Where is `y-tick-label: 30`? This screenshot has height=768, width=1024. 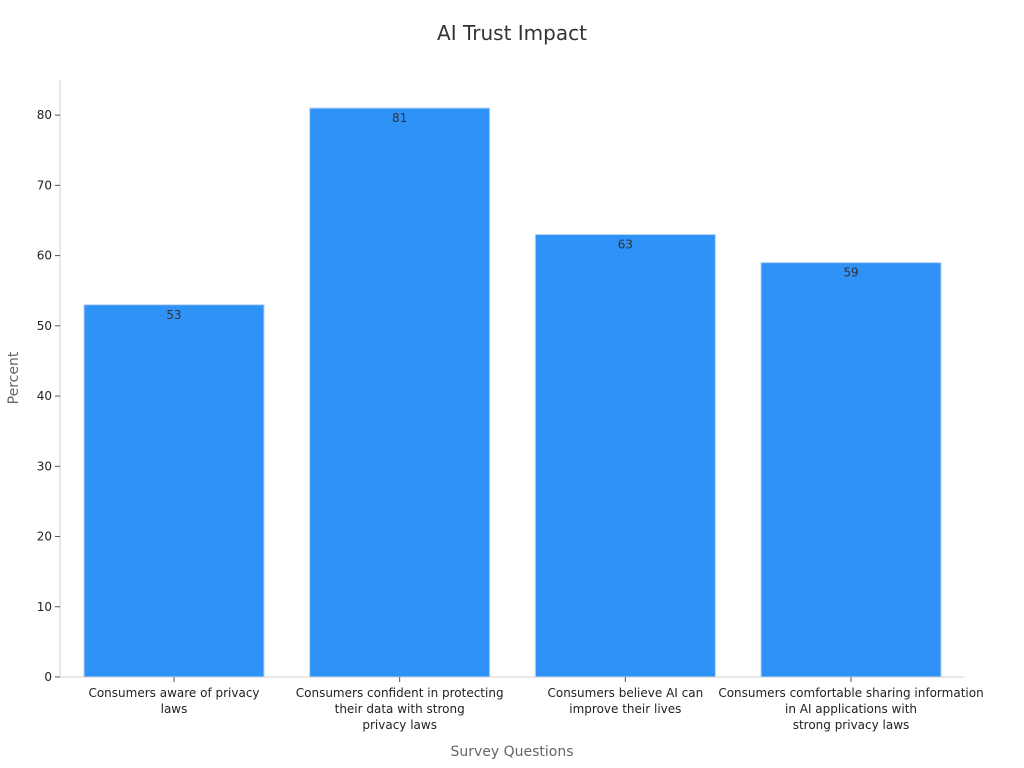 y-tick-label: 30 is located at coordinates (44, 466).